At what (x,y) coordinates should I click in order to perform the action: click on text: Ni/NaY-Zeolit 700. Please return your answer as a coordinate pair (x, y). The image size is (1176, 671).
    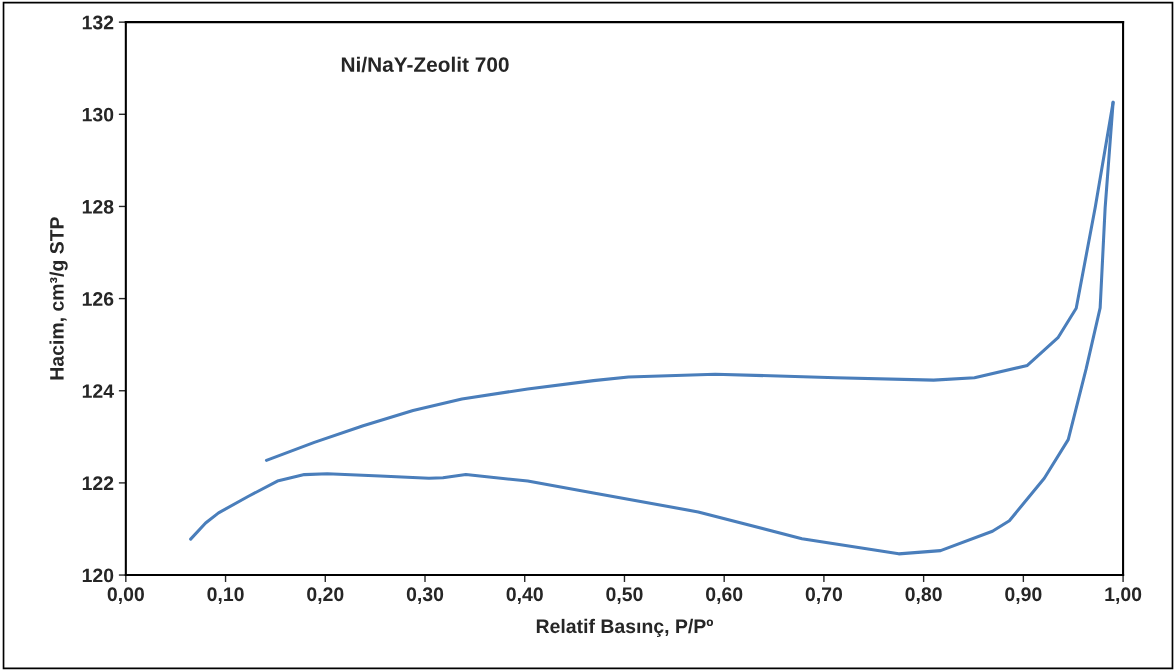
    Looking at the image, I should click on (425, 64).